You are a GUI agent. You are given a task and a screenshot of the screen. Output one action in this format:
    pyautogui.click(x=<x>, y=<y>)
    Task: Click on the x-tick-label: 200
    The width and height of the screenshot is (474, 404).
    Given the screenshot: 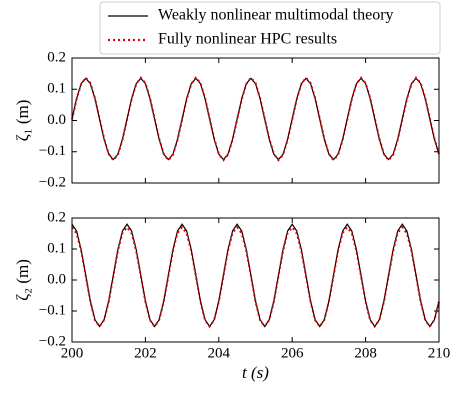 What is the action you would take?
    pyautogui.click(x=72, y=353)
    